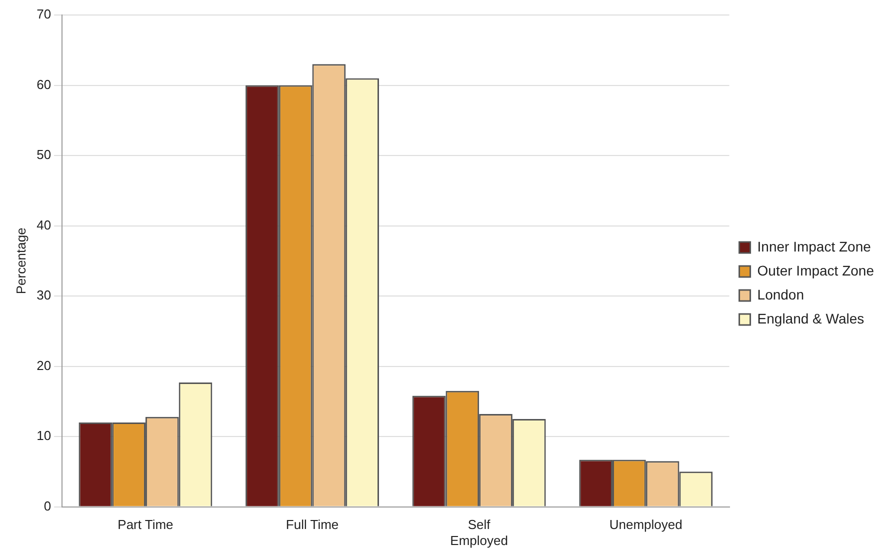 This screenshot has height=557, width=889. What do you see at coordinates (44, 154) in the screenshot?
I see `y-tick-label: 50` at bounding box center [44, 154].